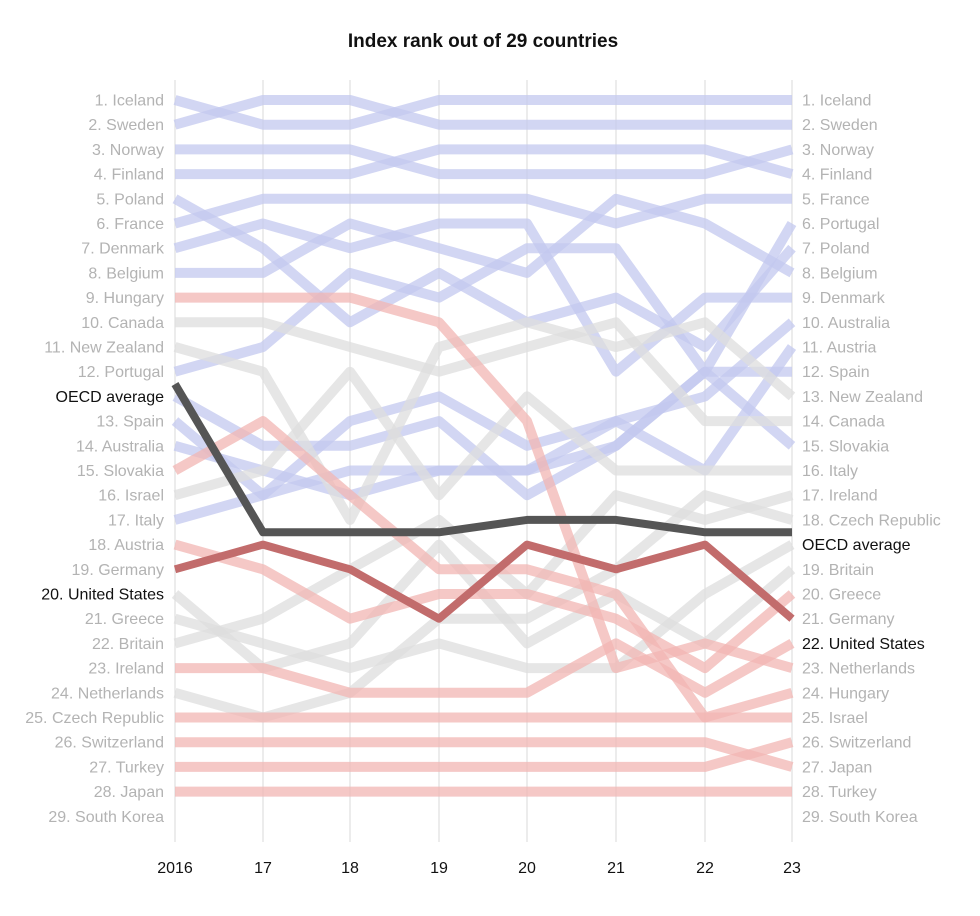 Image resolution: width=980 pixels, height=916 pixels. I want to click on right-label-10-australia: 10. Australia, so click(846, 323).